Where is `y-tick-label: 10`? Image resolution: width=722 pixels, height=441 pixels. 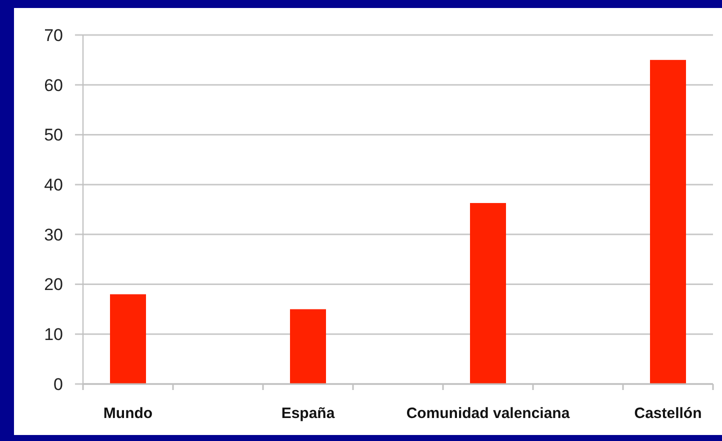
y-tick-label: 10 is located at coordinates (53, 334).